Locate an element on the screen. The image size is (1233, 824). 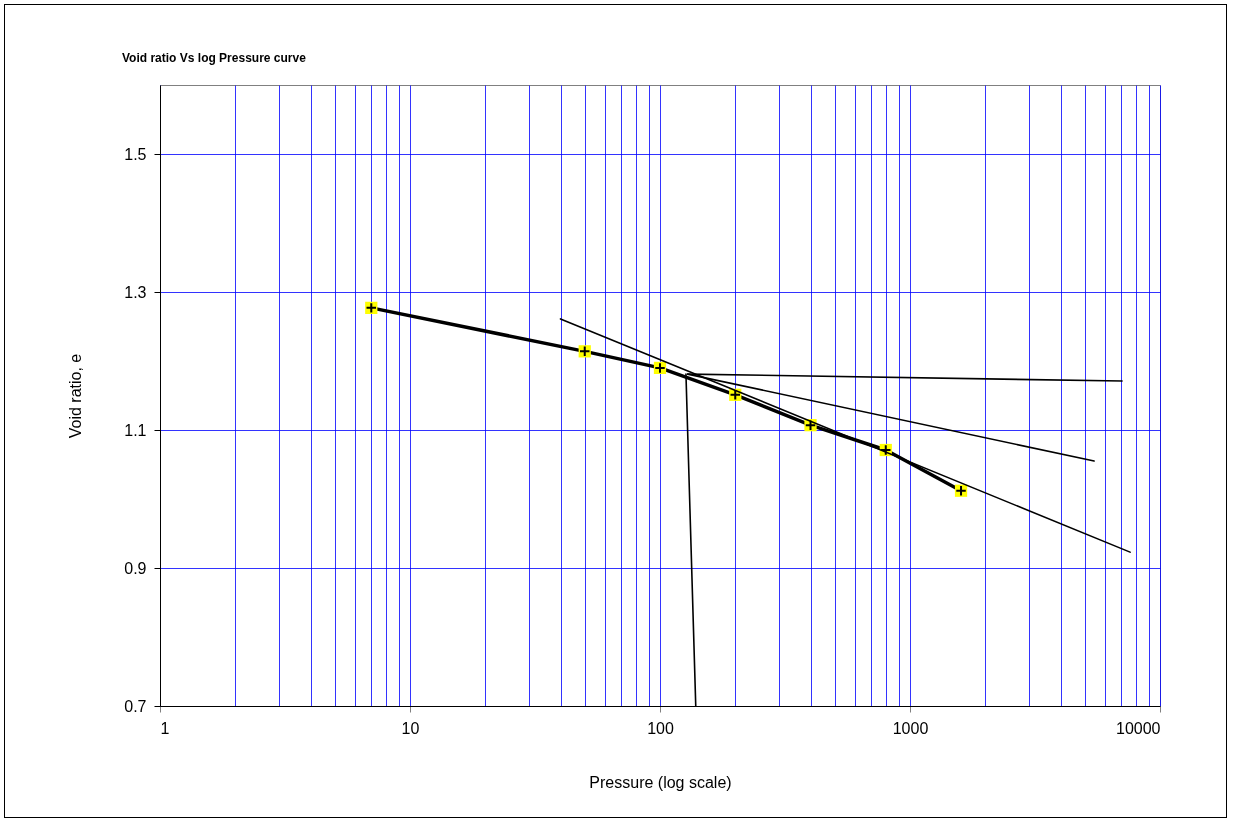
x-tick-label: 10 is located at coordinates (410, 728).